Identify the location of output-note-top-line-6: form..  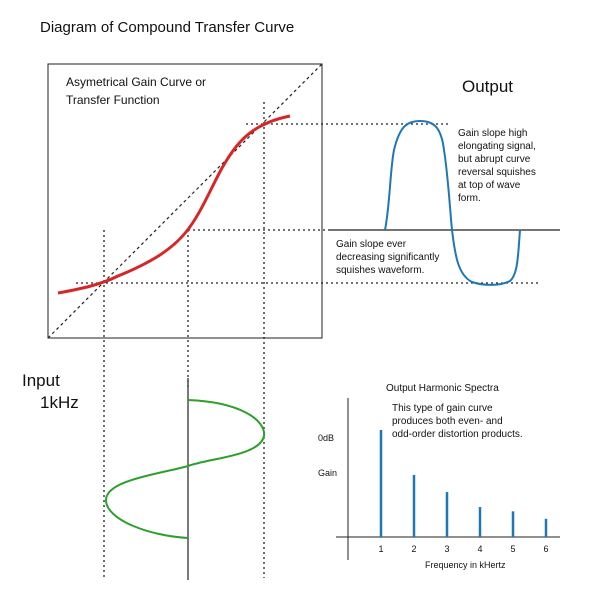
(469, 198).